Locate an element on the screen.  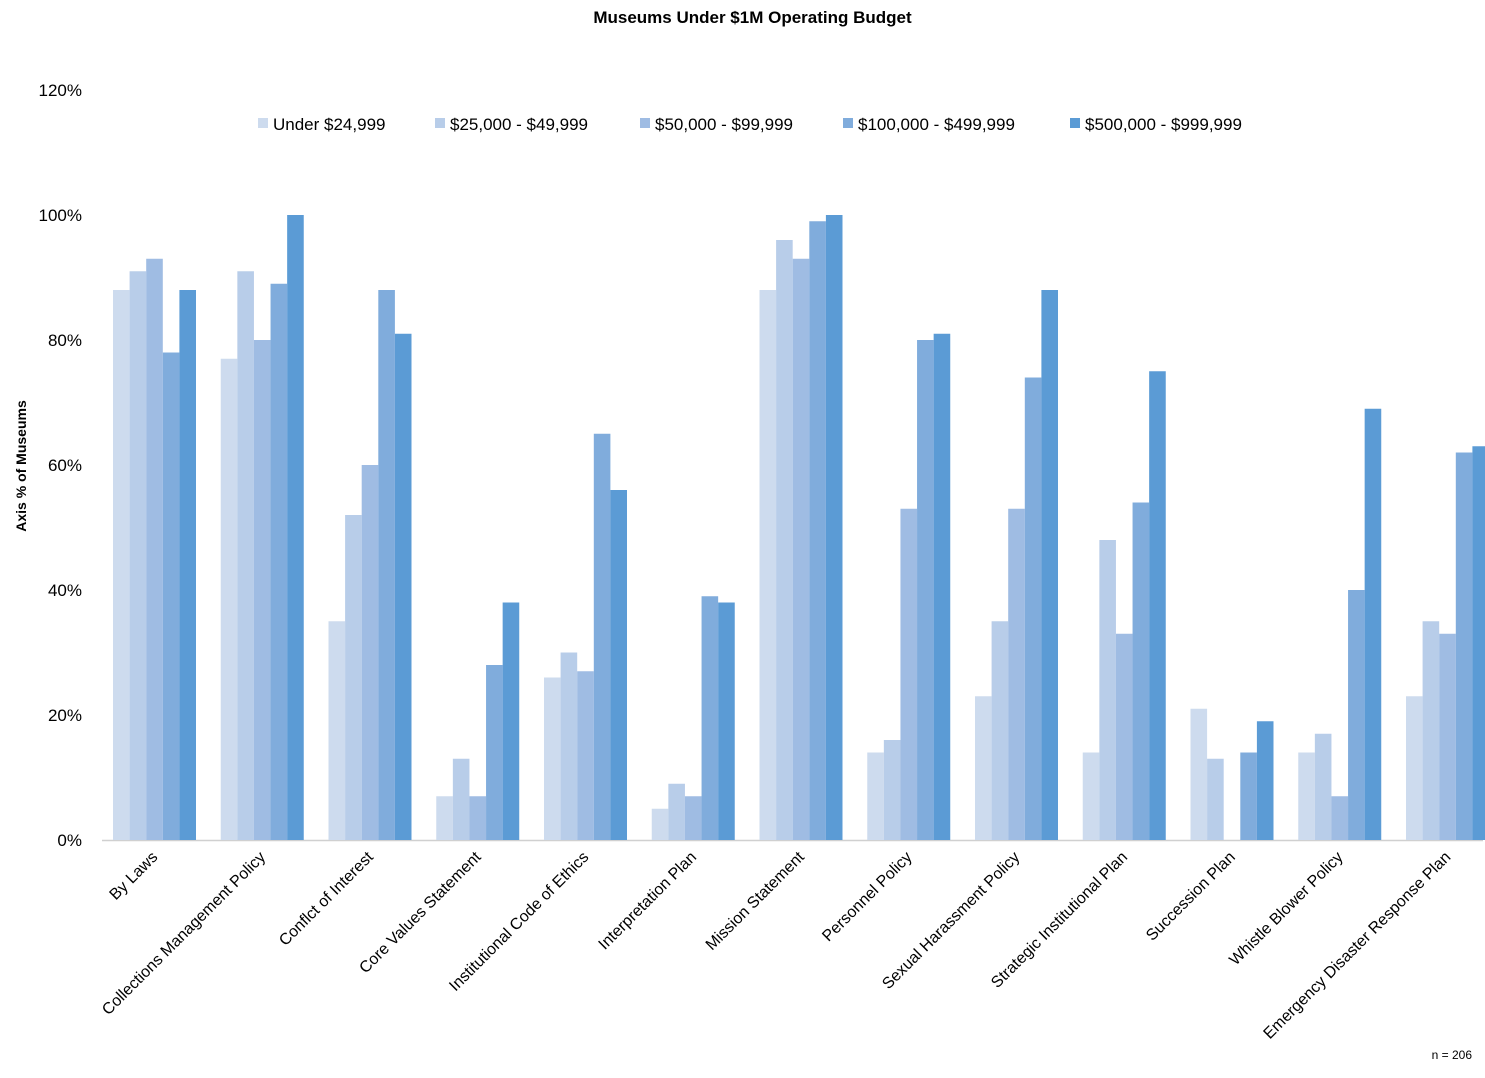
y-tick-label: 60% is located at coordinates (65, 465).